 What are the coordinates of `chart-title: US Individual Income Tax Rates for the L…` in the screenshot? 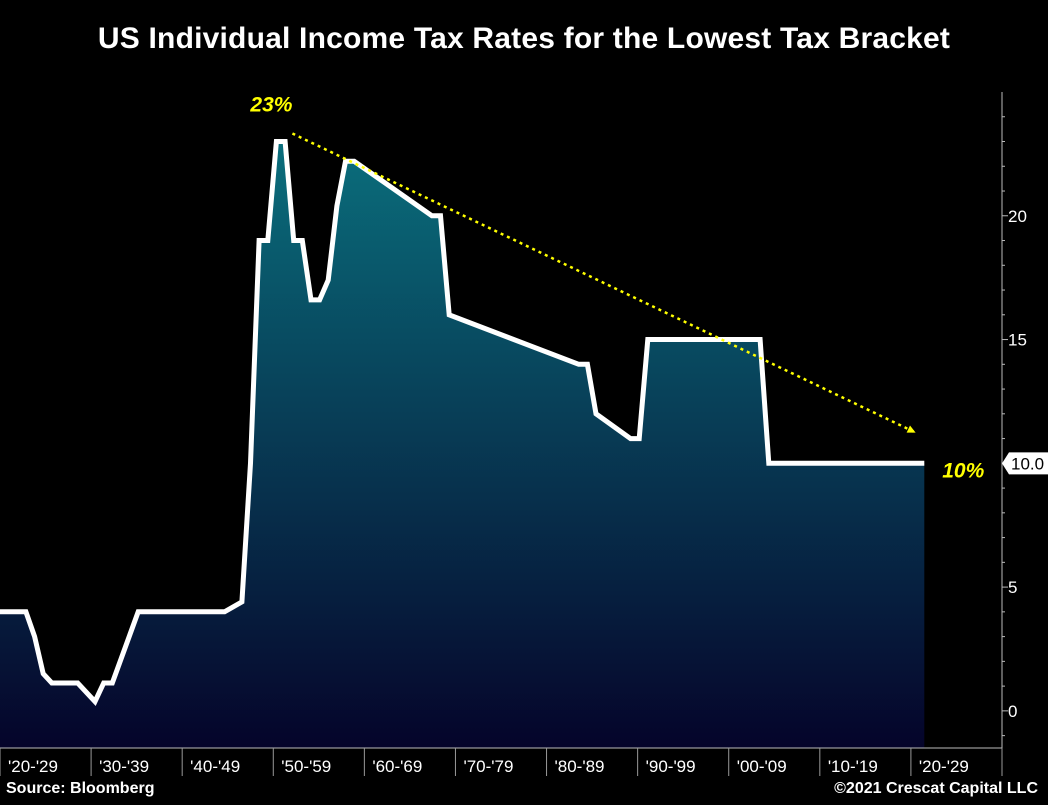 It's located at (524, 38).